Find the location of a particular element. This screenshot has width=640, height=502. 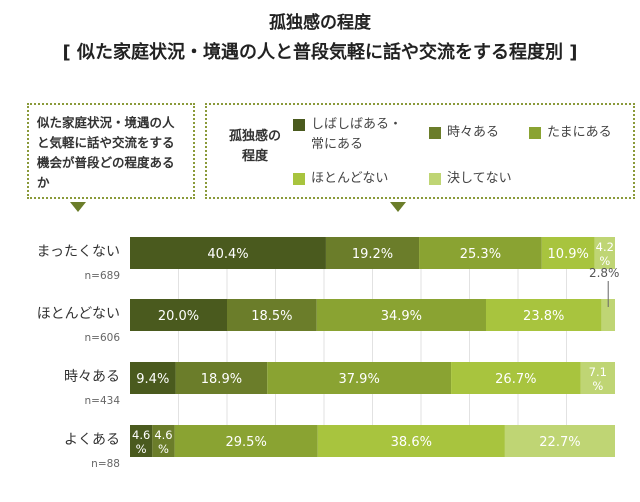

data-label: 18.5% is located at coordinates (271, 316).